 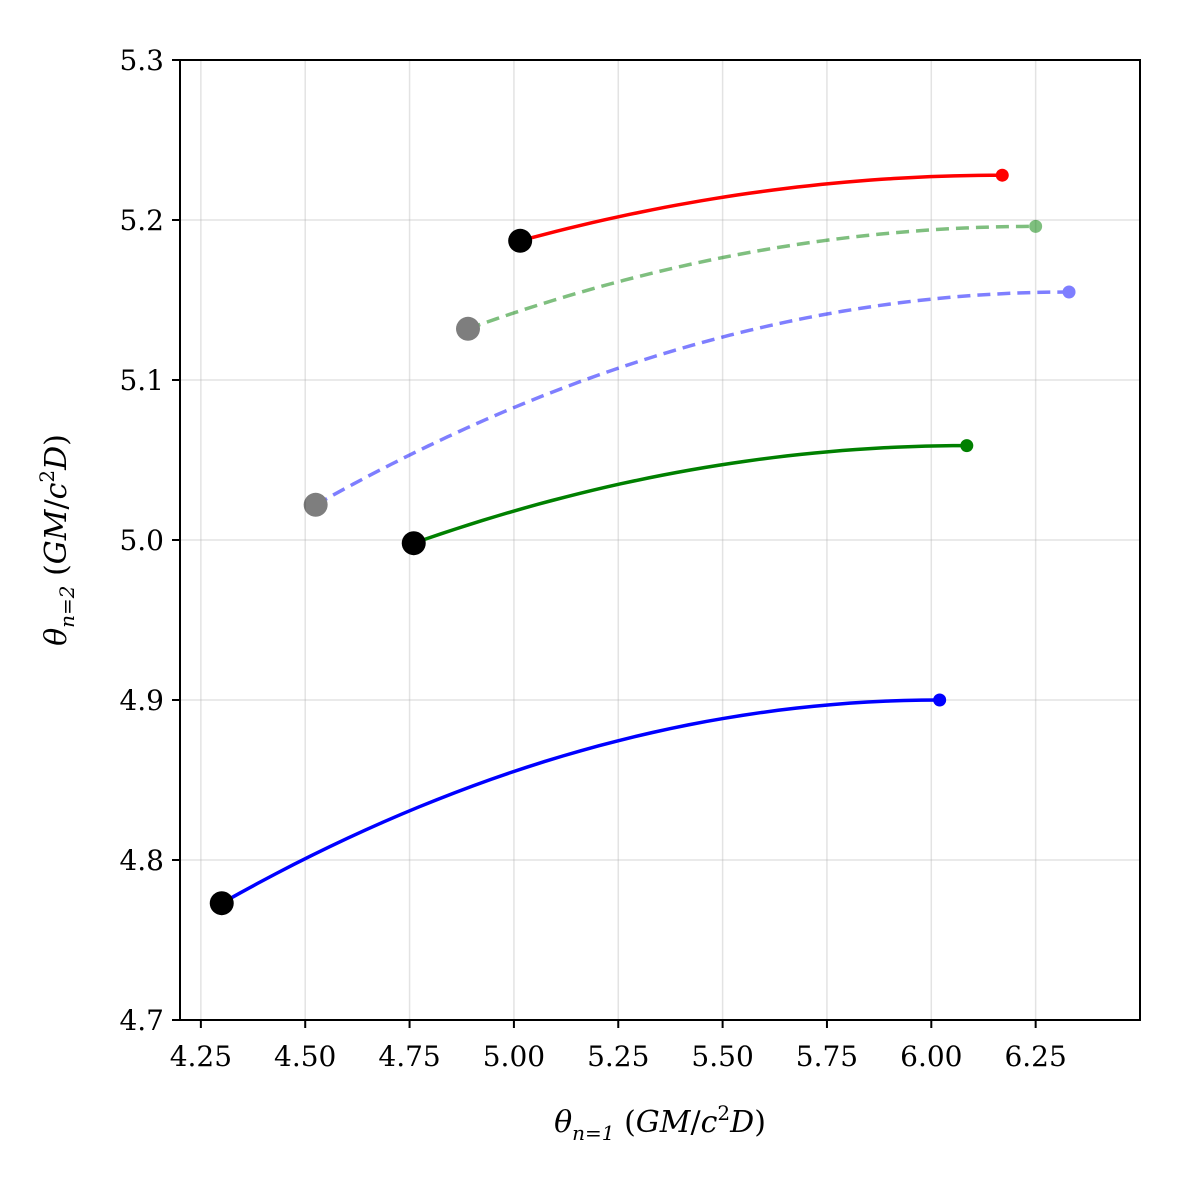 What do you see at coordinates (141, 860) in the screenshot?
I see `y-tick-label: 4.8` at bounding box center [141, 860].